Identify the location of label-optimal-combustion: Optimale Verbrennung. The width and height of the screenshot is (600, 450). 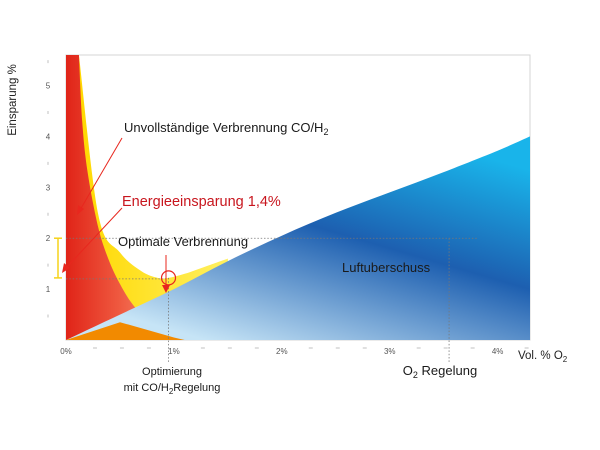
(183, 241).